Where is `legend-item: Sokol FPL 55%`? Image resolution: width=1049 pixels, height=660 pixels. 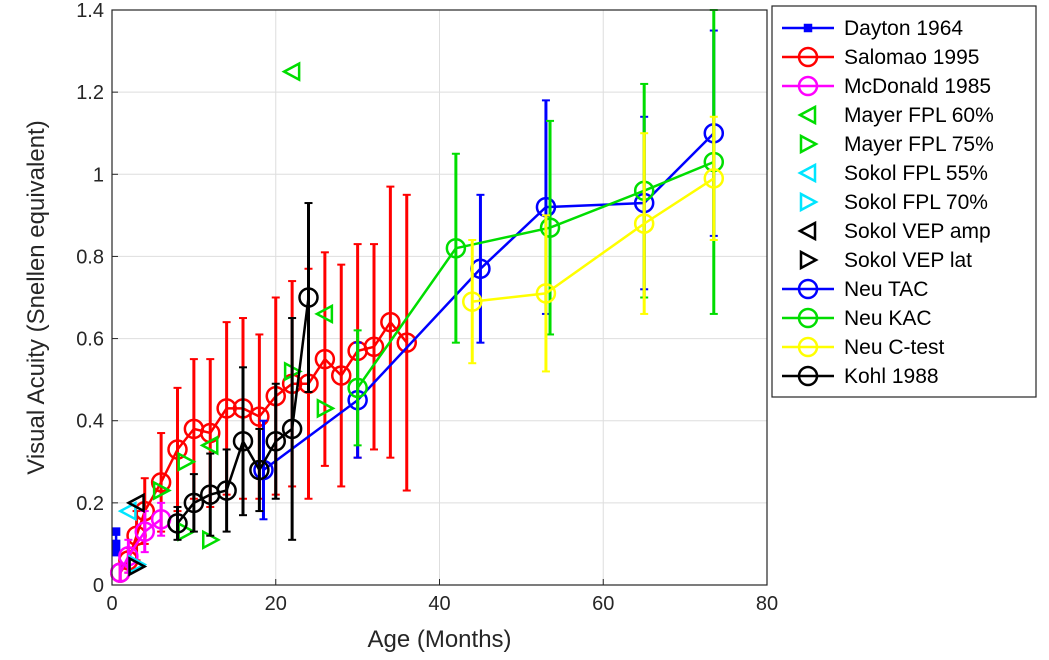 legend-item: Sokol FPL 55% is located at coordinates (892, 173).